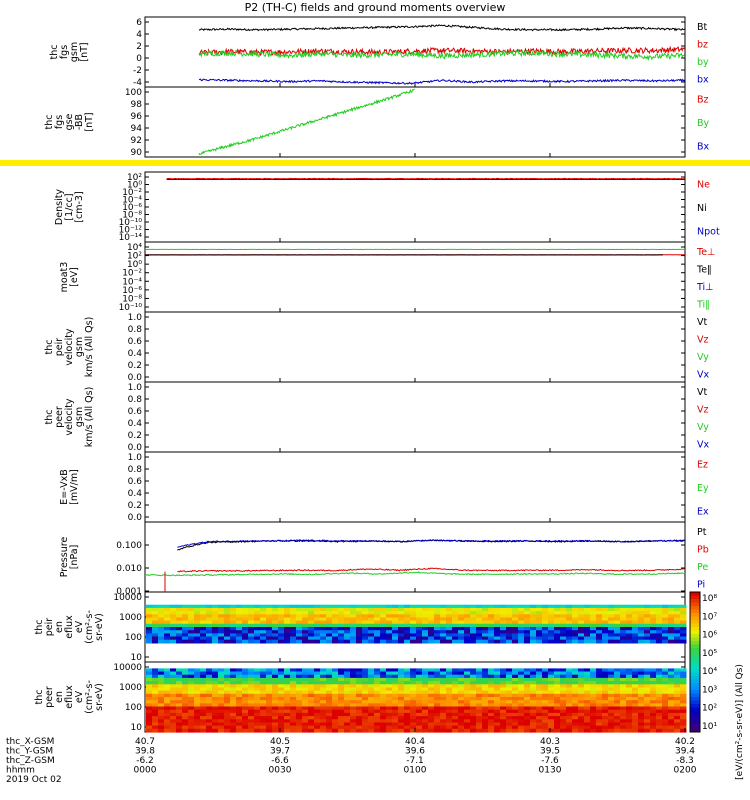 This screenshot has width=750, height=800. What do you see at coordinates (135, 388) in the screenshot?
I see `peer-velocity-tick-label: 1.0` at bounding box center [135, 388].